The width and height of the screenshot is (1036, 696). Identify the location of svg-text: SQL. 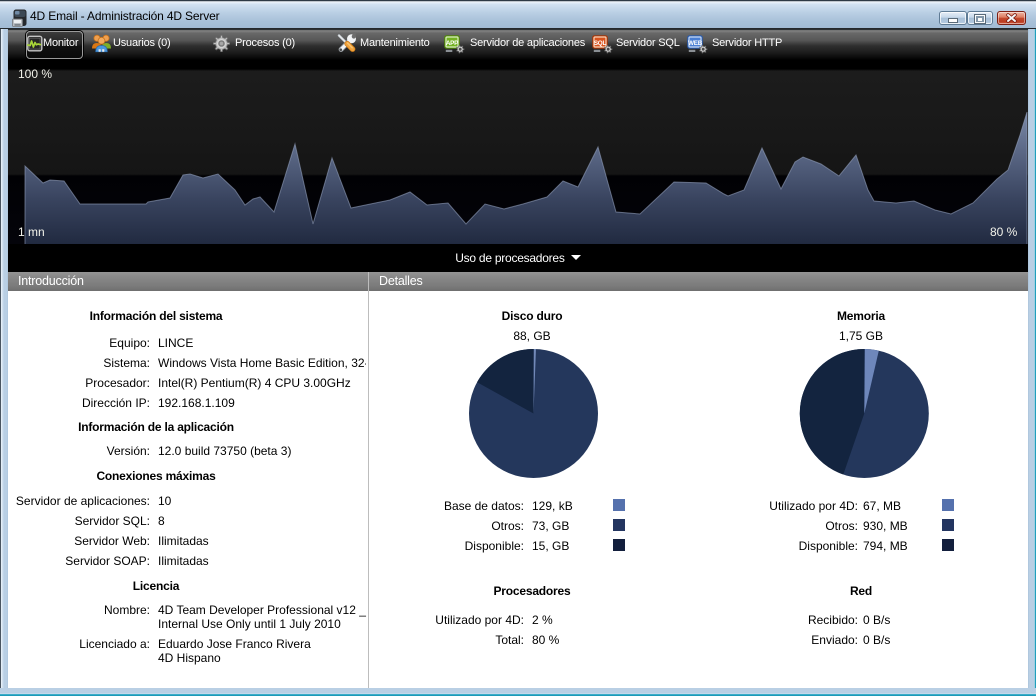
(600, 43).